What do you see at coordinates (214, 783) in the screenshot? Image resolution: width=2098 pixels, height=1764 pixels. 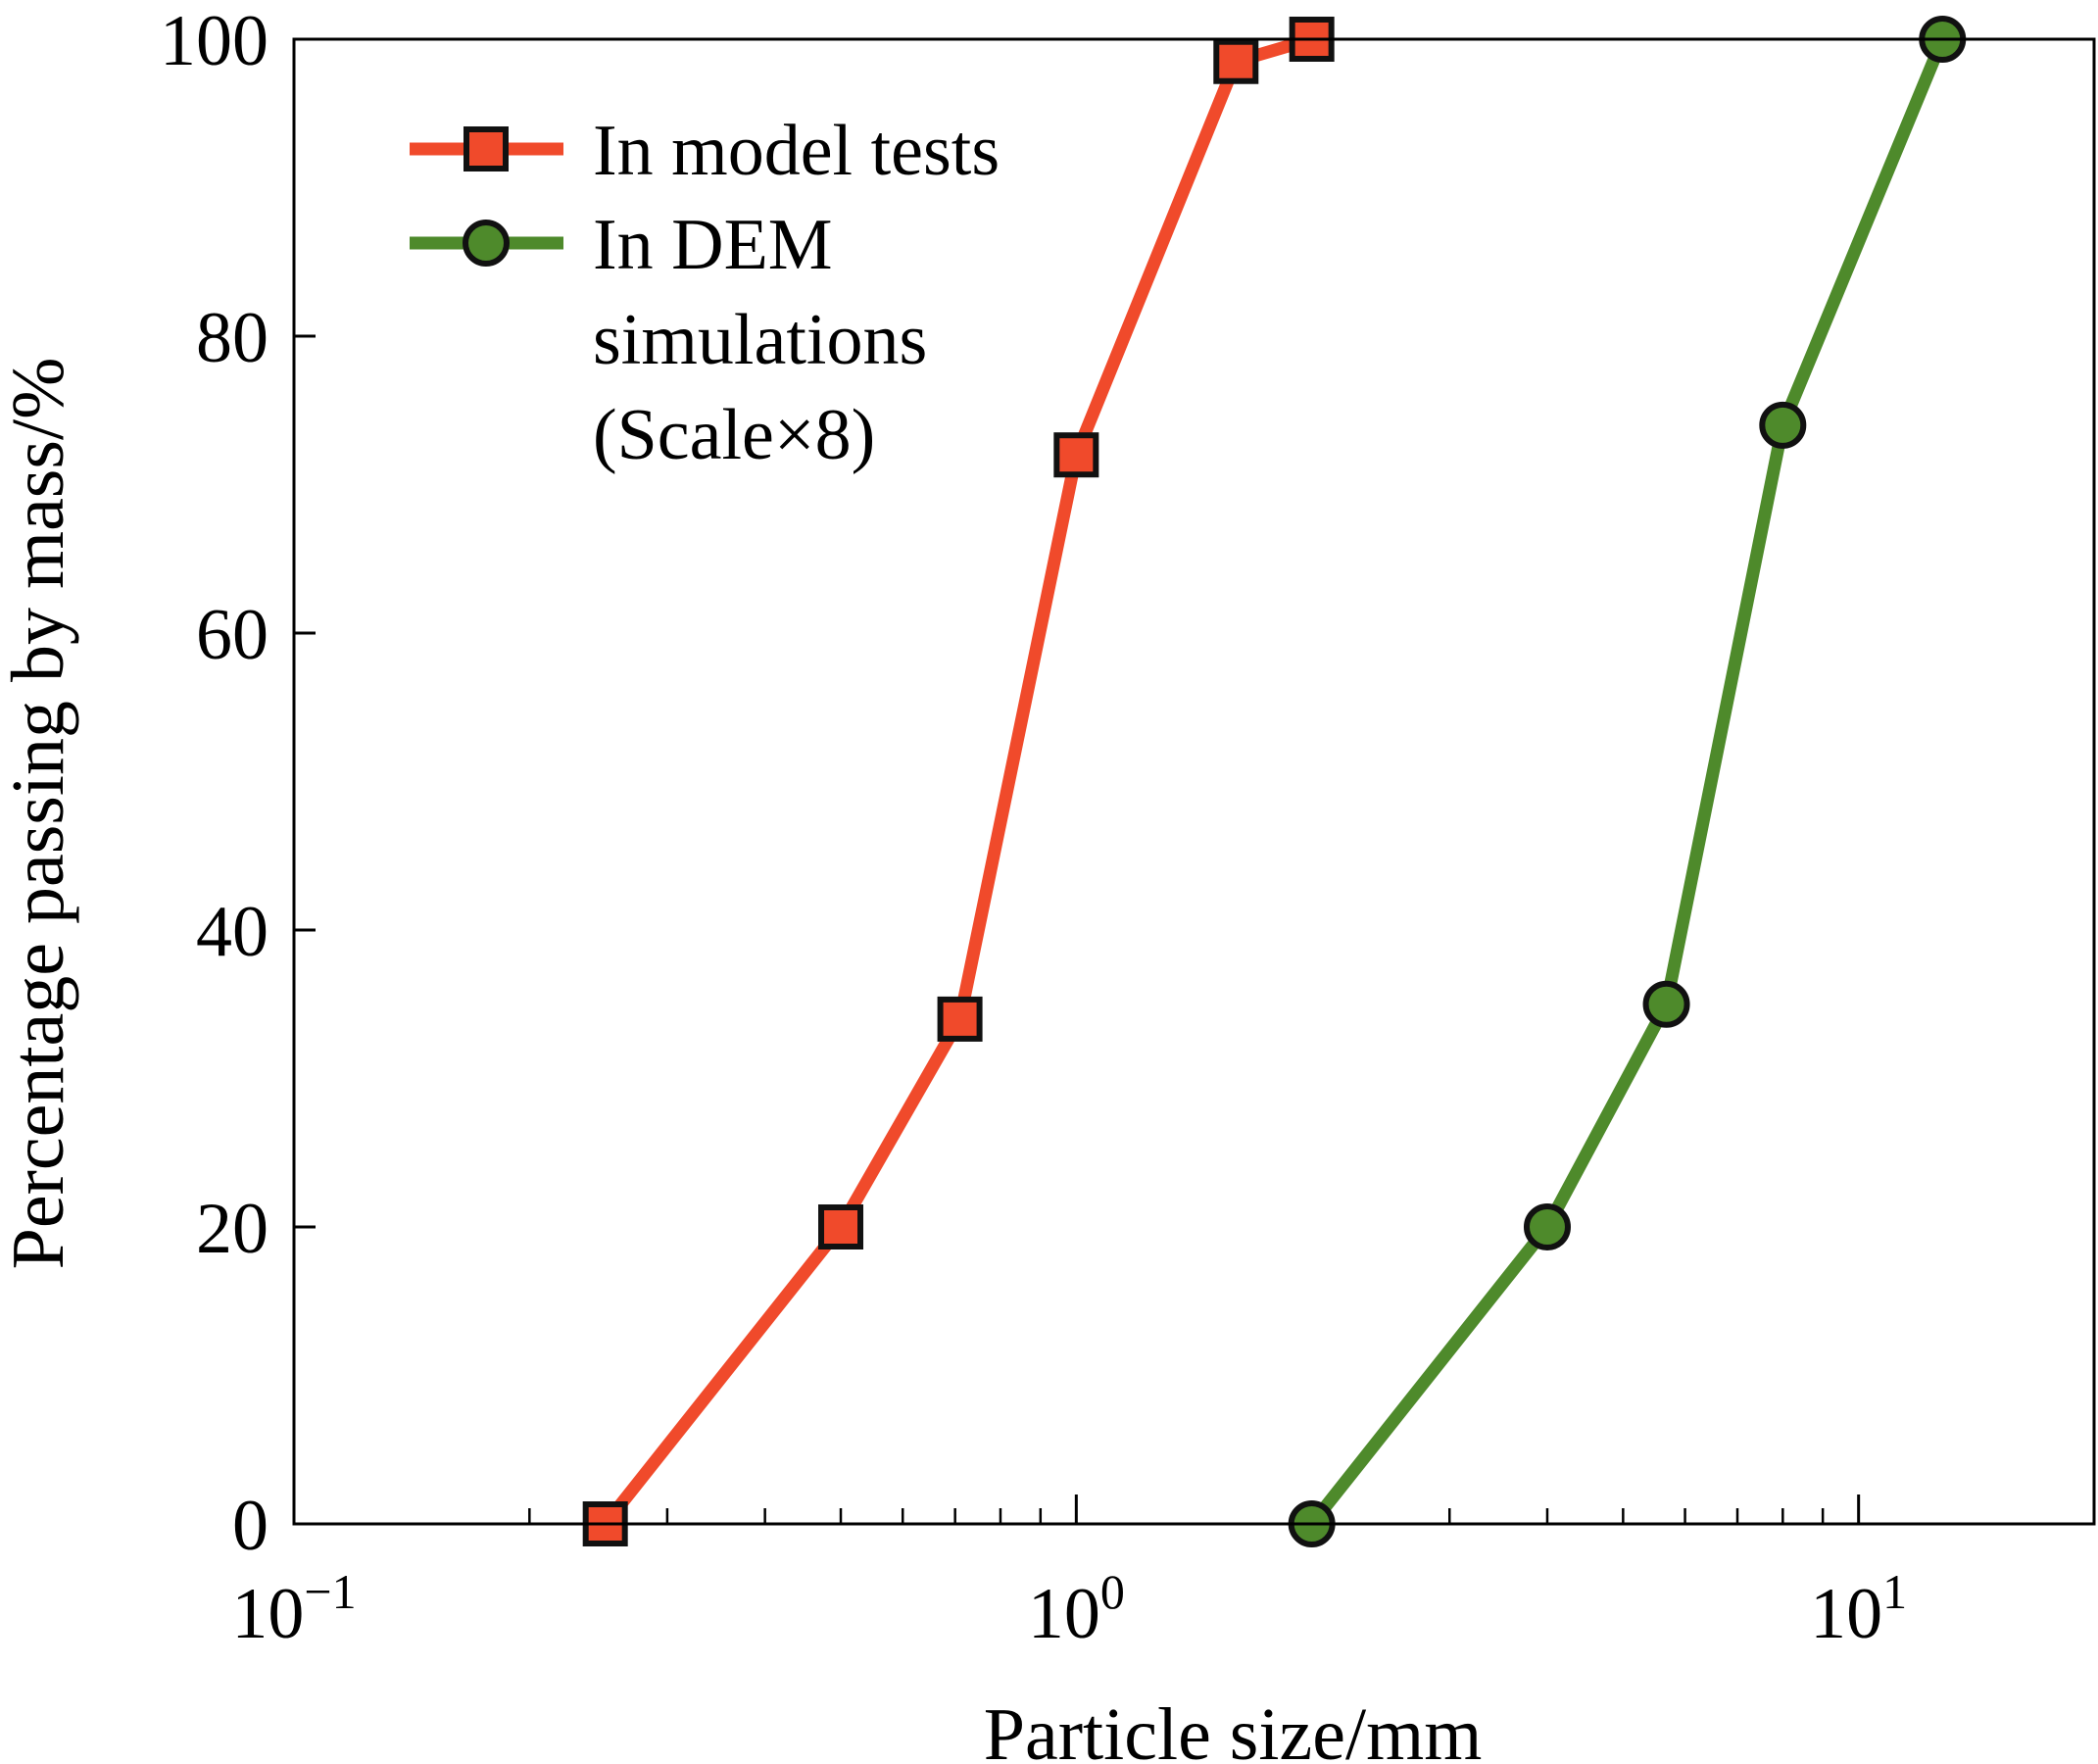 I see `y-tick-labels: 0 20 40 60 80 100` at bounding box center [214, 783].